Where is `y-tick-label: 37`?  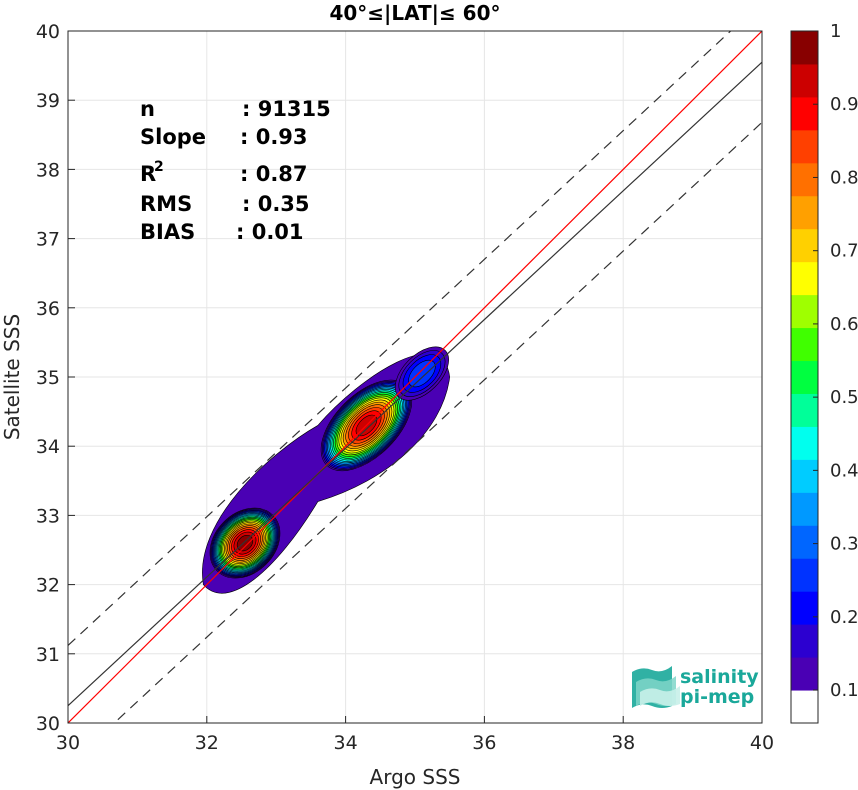 y-tick-label: 37 is located at coordinates (48, 240).